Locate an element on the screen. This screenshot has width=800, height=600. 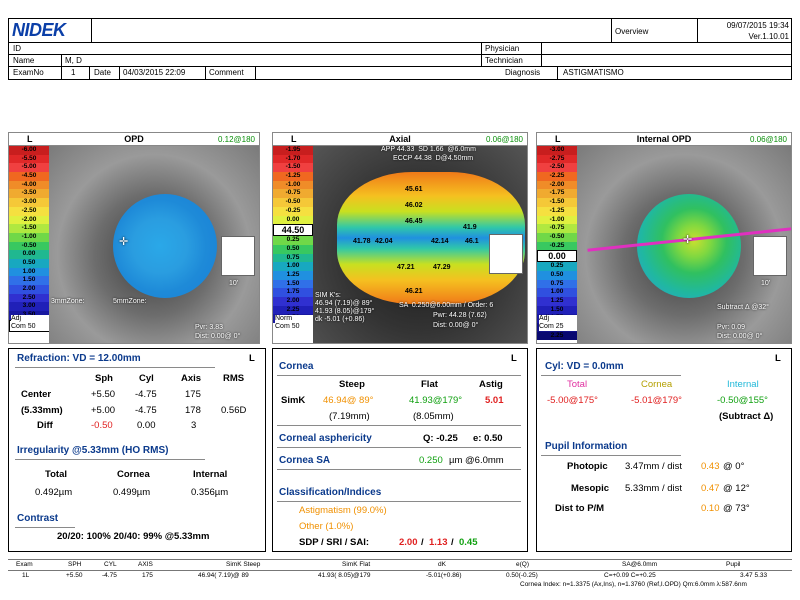
zone-cyl: -4.75 is located at coordinates (146, 410).